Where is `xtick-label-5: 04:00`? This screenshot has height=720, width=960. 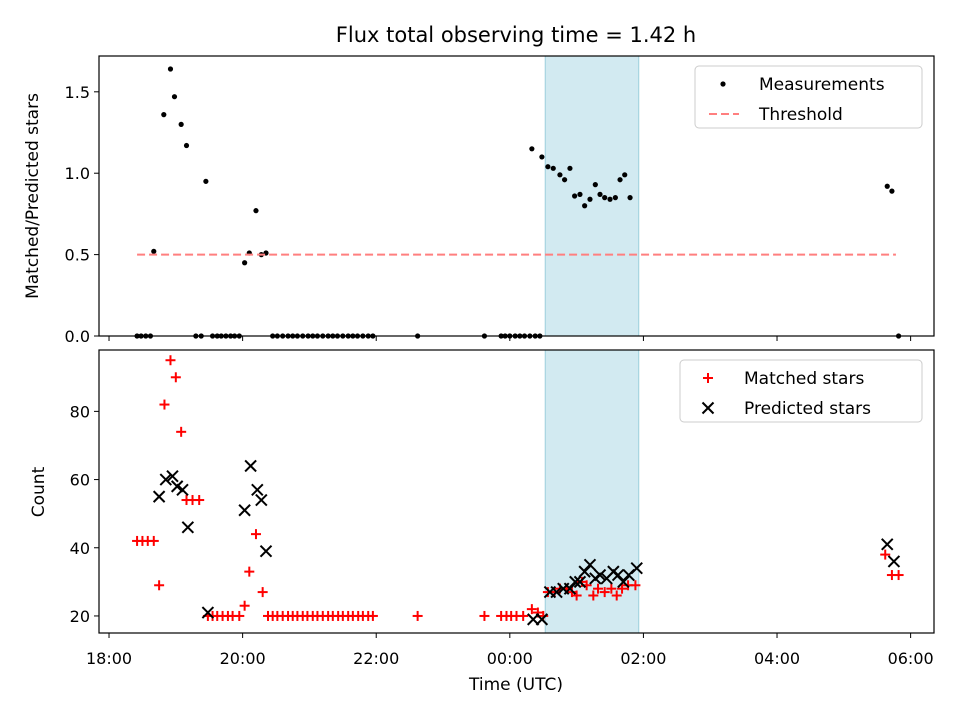 xtick-label-5: 04:00 is located at coordinates (777, 658).